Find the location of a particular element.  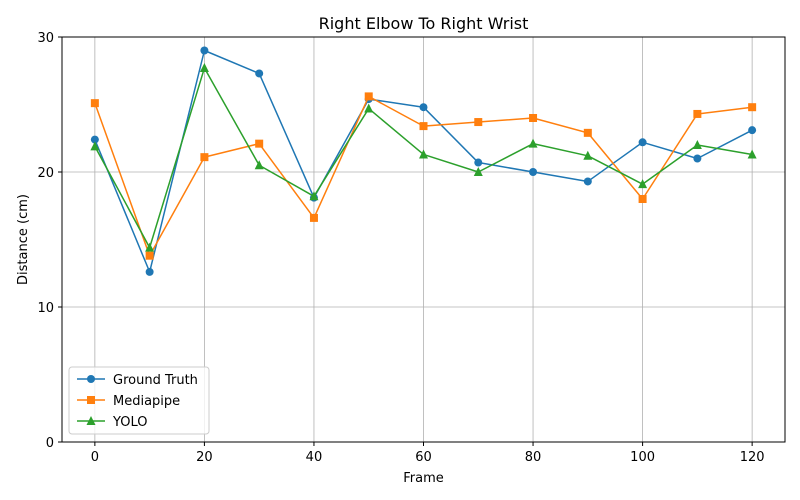

legend-item: Ground Truth is located at coordinates (137, 380).